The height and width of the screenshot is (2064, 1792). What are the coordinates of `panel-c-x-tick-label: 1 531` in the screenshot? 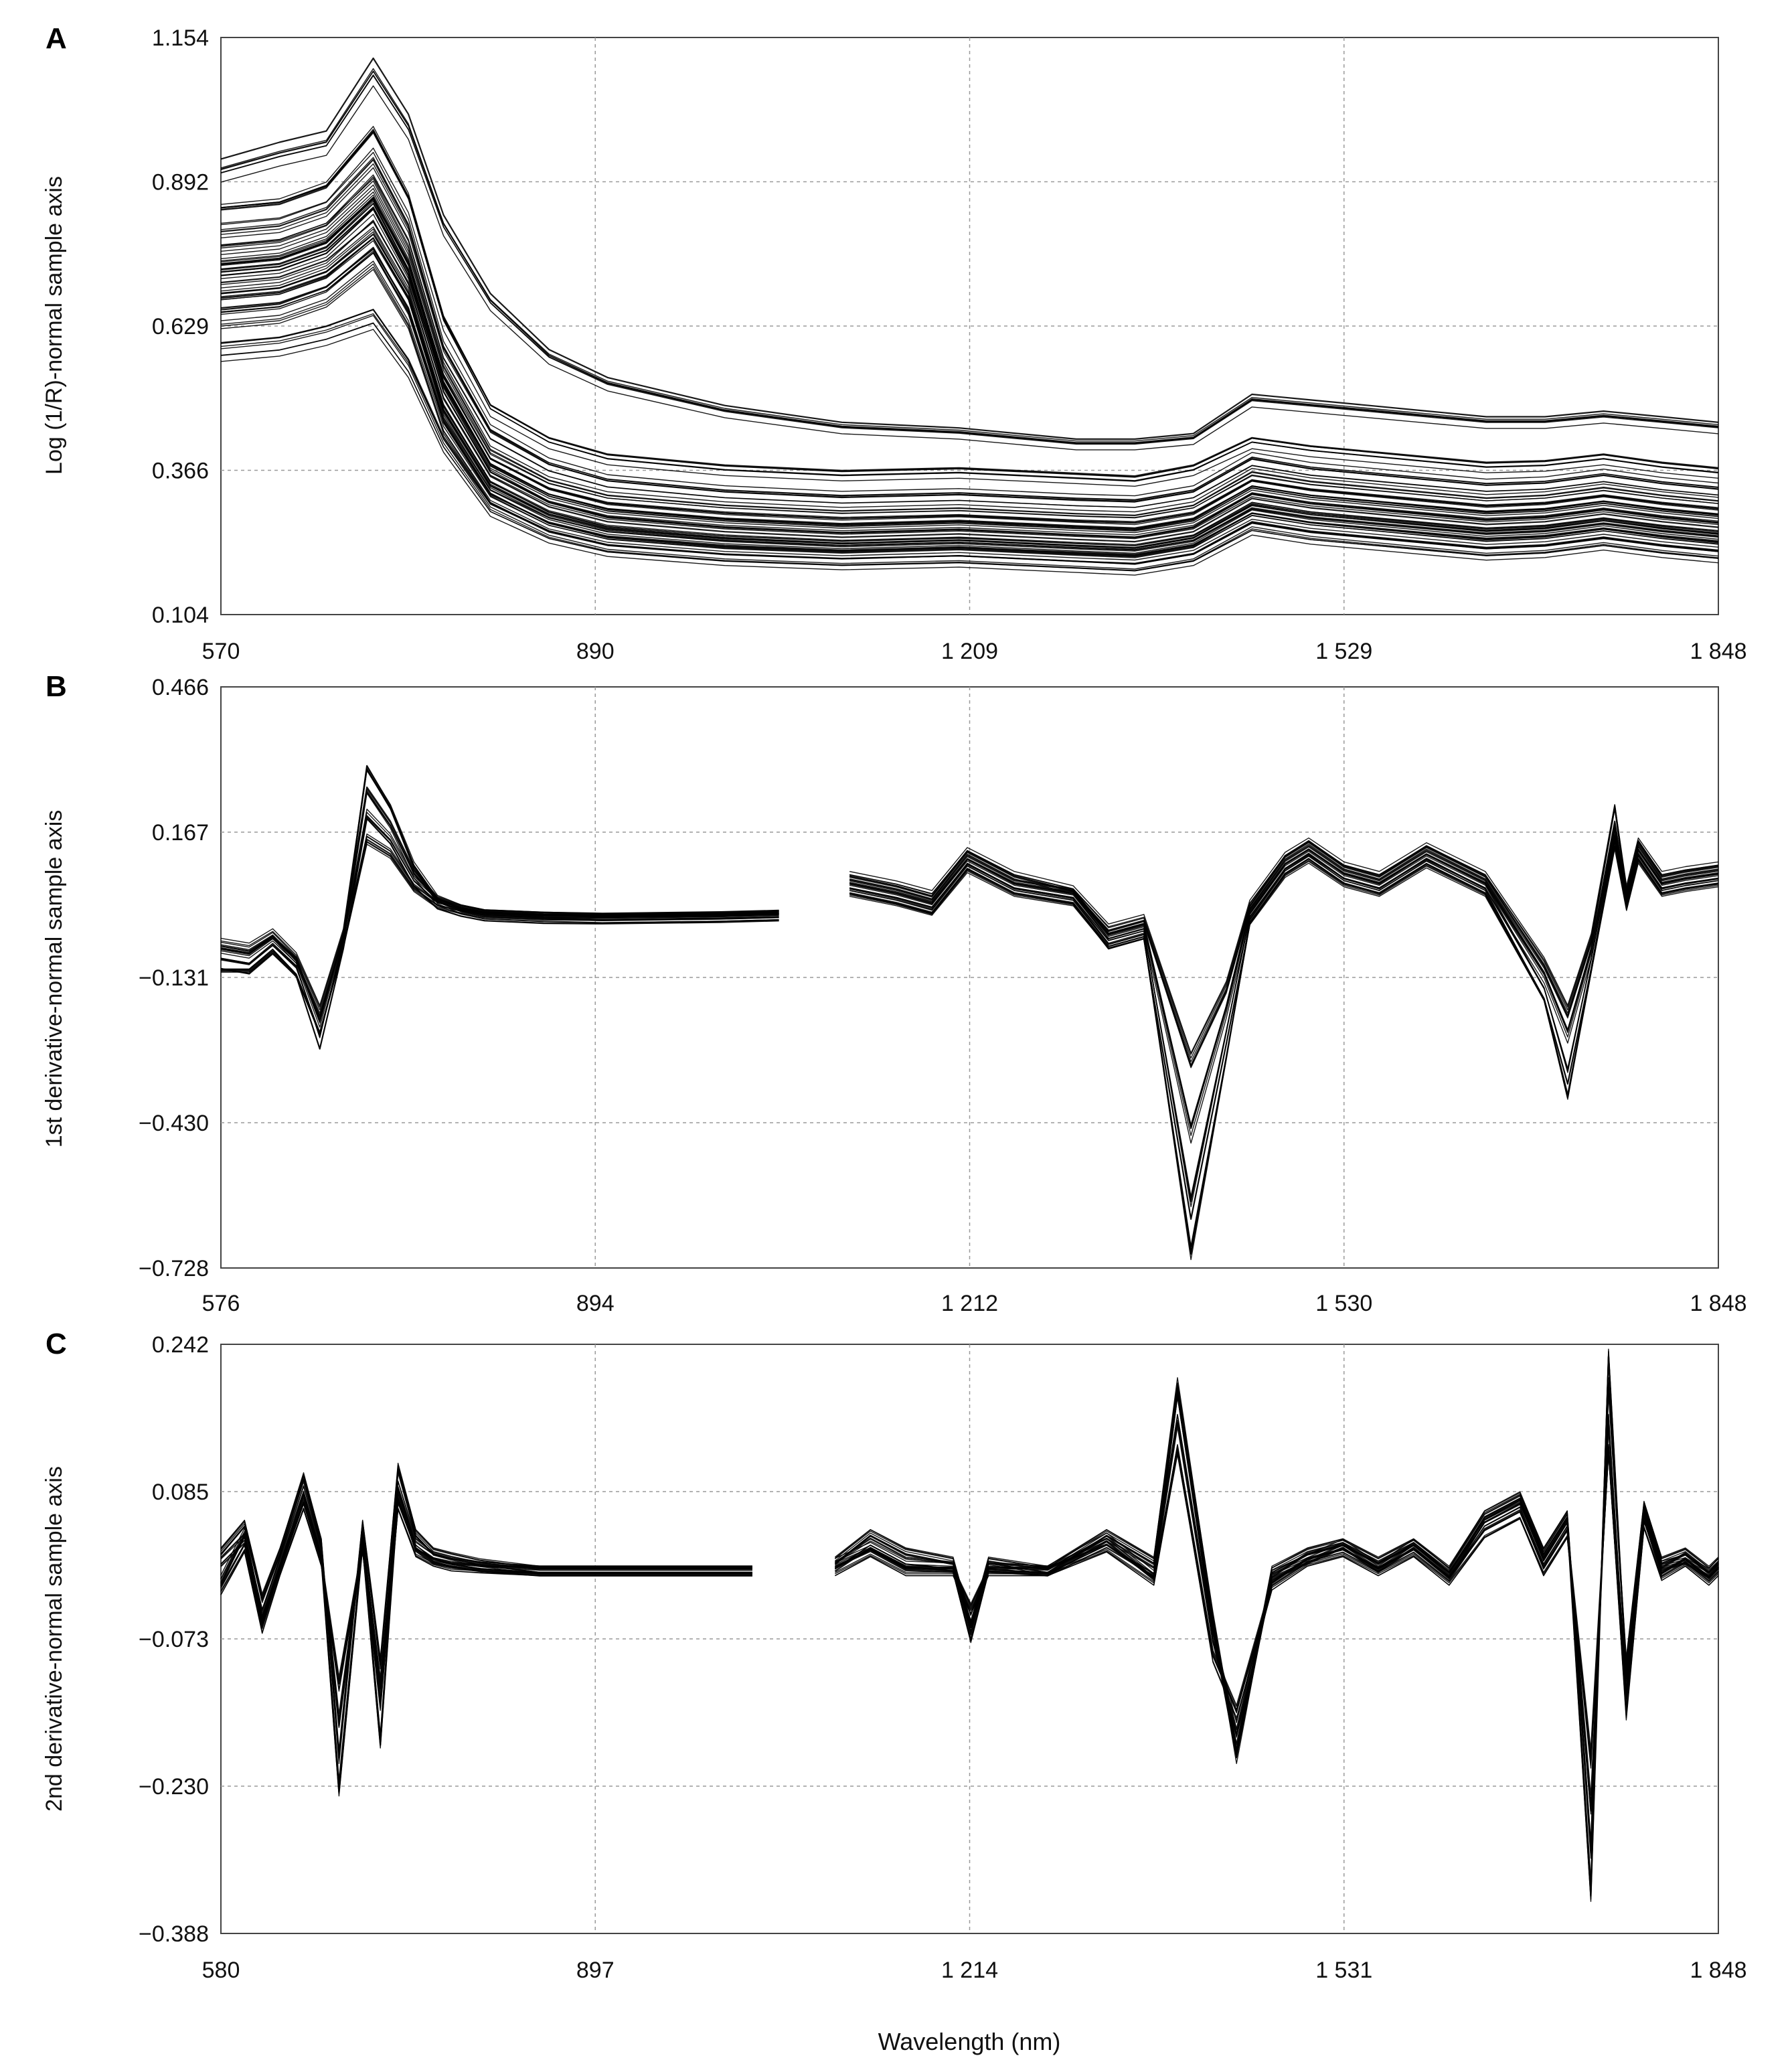 It's located at (1343, 1971).